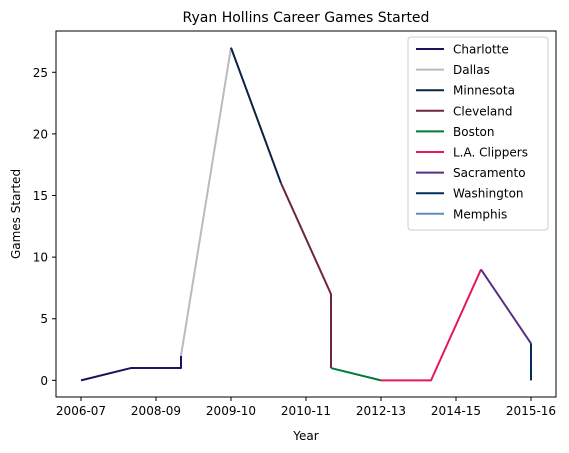 The width and height of the screenshot is (569, 453). What do you see at coordinates (231, 411) in the screenshot?
I see `x-tick-label: 2009-10` at bounding box center [231, 411].